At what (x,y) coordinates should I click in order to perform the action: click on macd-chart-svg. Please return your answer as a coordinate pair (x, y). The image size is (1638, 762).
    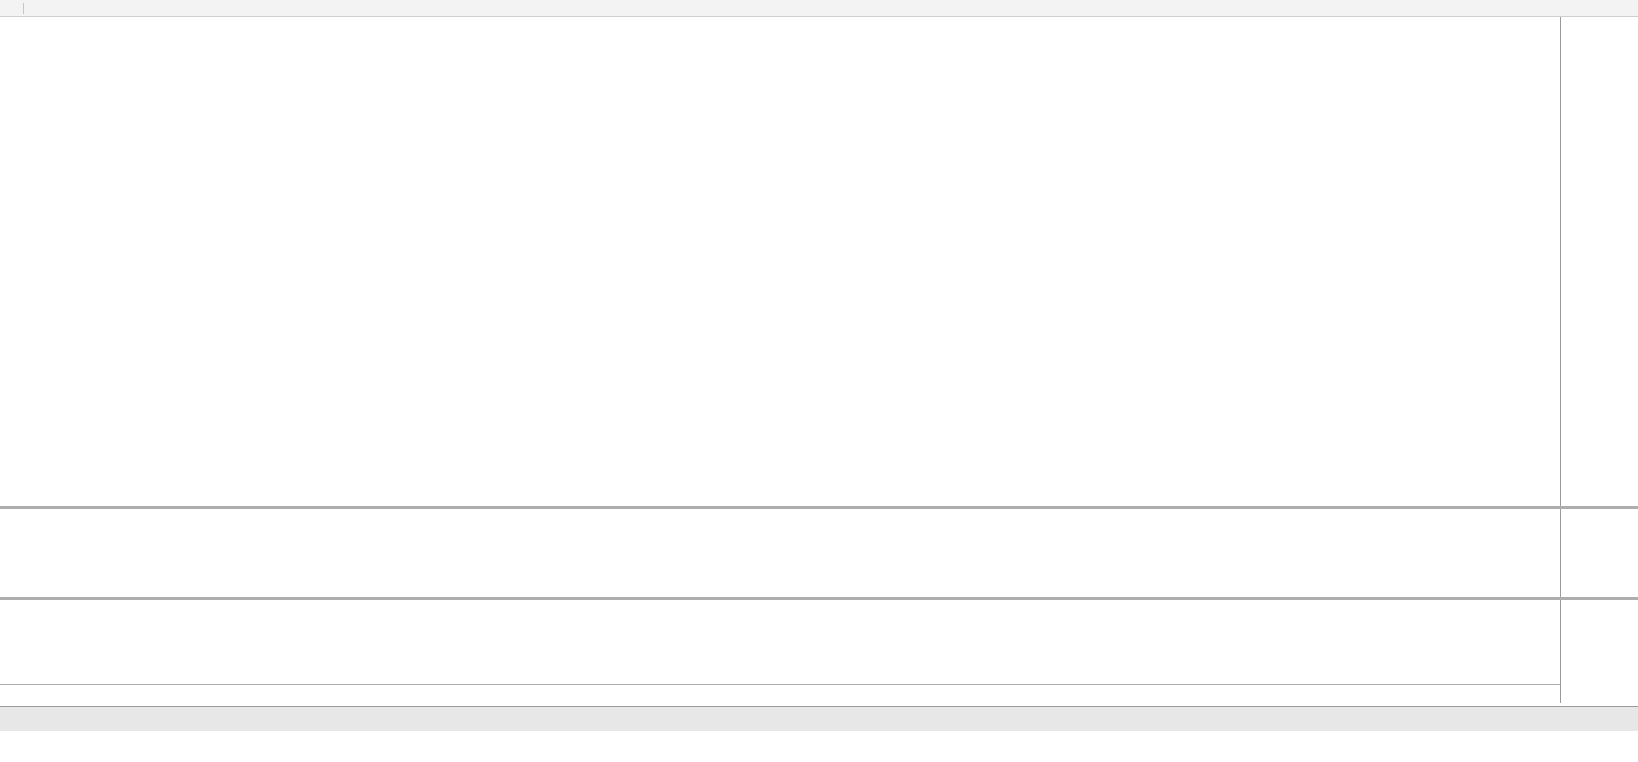
    Looking at the image, I should click on (780, 642).